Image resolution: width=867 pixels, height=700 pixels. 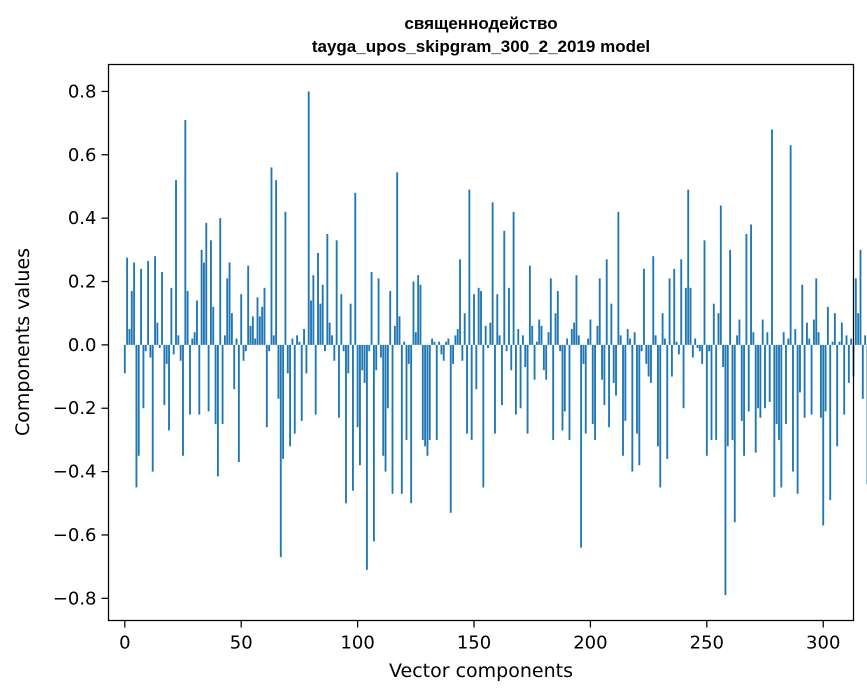 I want to click on x-axis-label: Vector components, so click(x=481, y=671).